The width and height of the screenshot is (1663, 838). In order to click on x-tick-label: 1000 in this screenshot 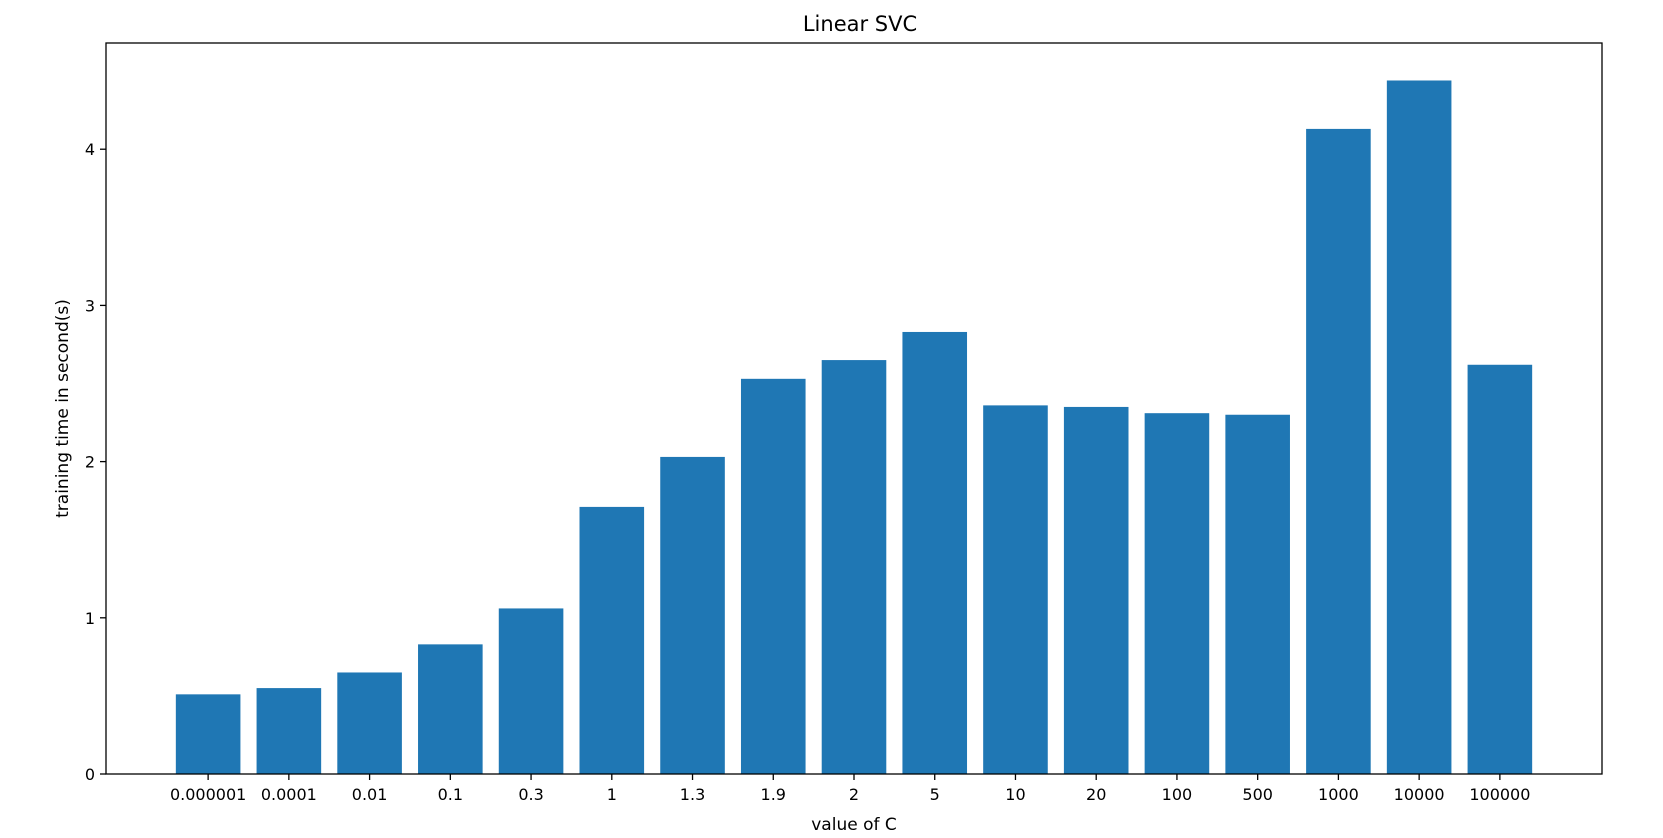, I will do `click(1338, 794)`.